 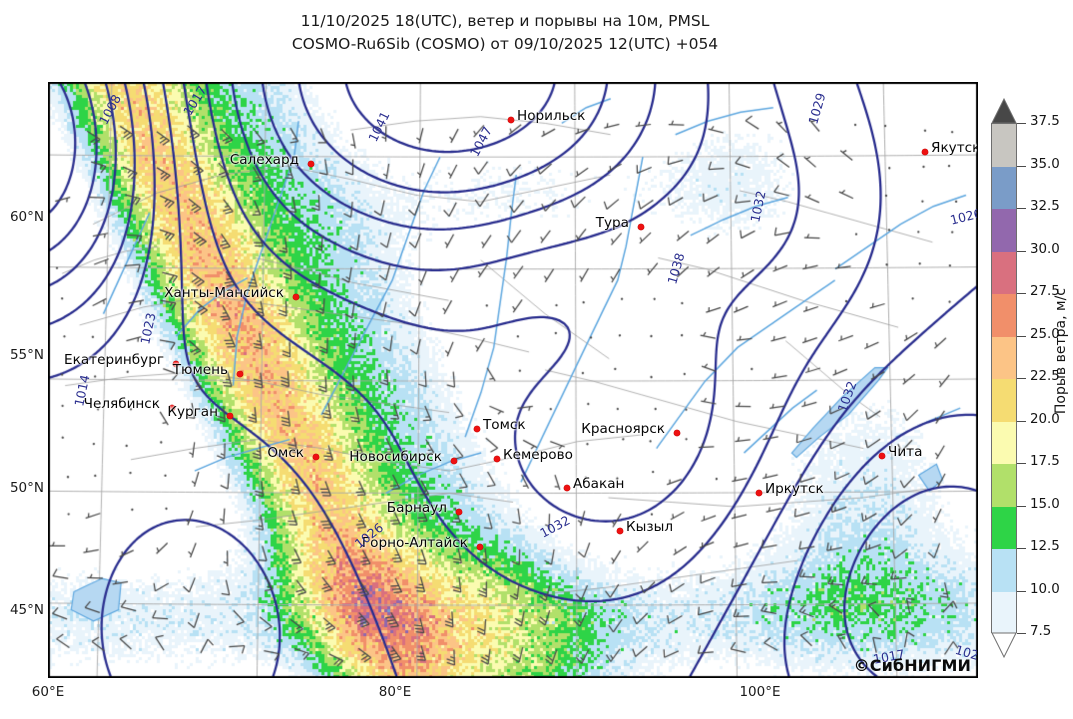 I want to click on colorbar-tick-label-4: 27.5, so click(x=1045, y=291).